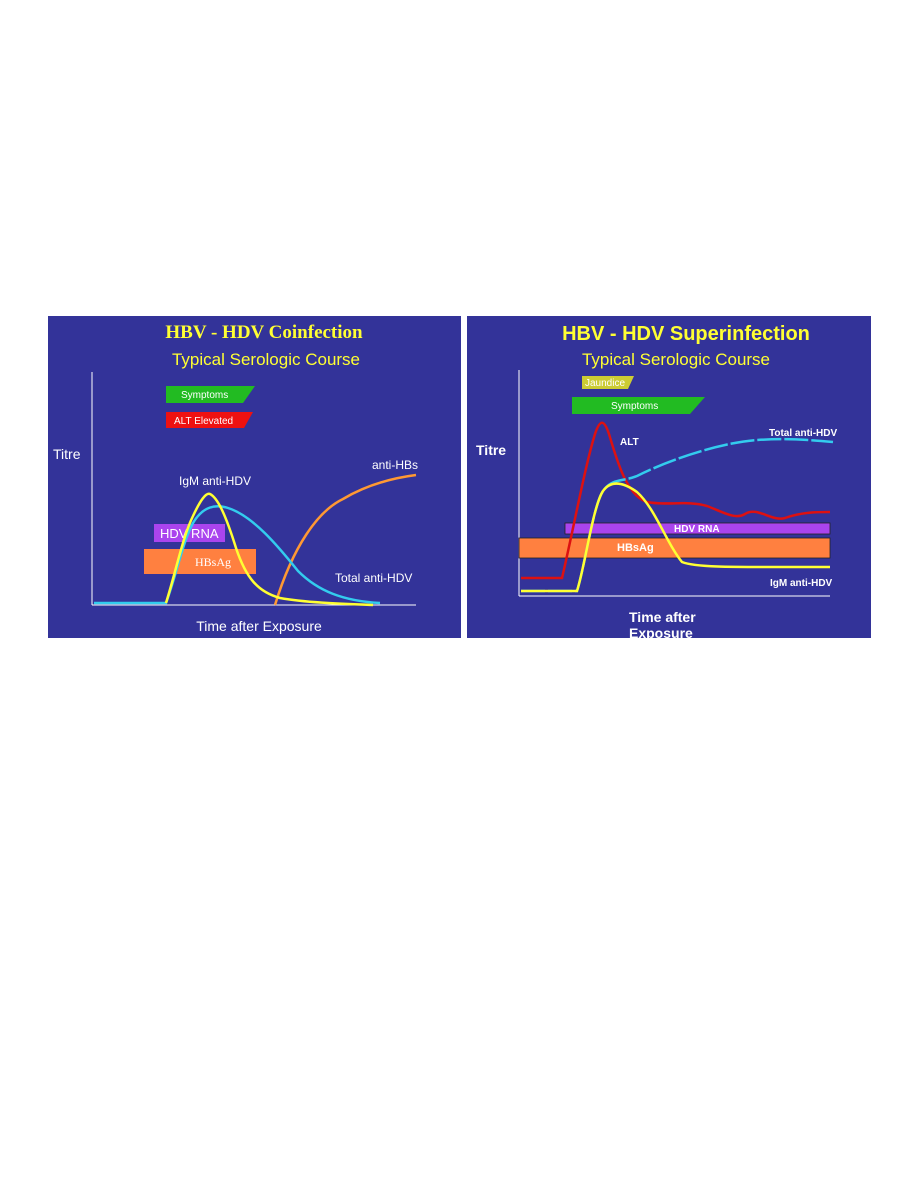 The image size is (918, 1188). I want to click on jaundice-badge, so click(608, 382).